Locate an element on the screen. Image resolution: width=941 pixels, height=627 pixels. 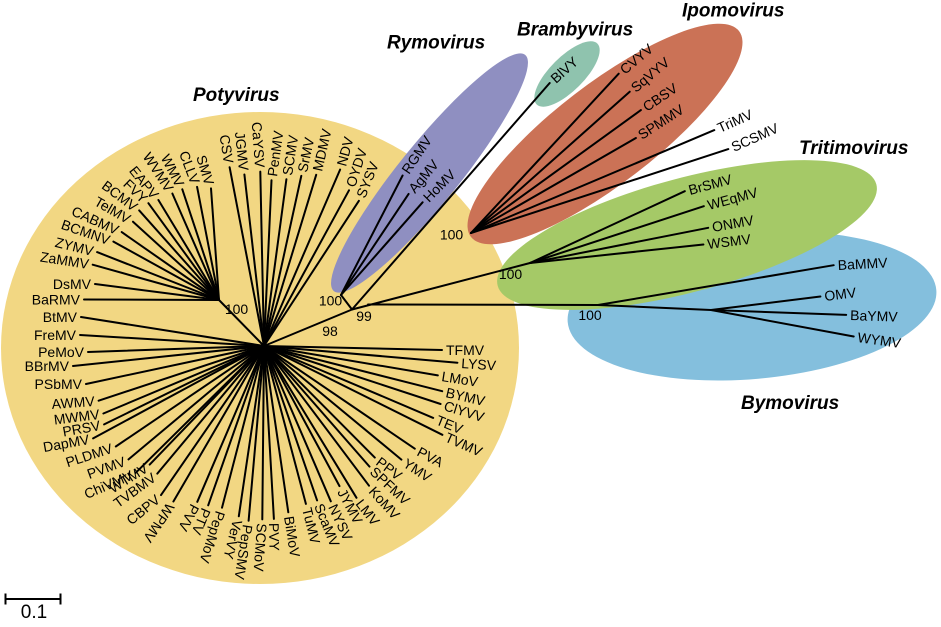
svg-text: BtMV is located at coordinates (60, 317).